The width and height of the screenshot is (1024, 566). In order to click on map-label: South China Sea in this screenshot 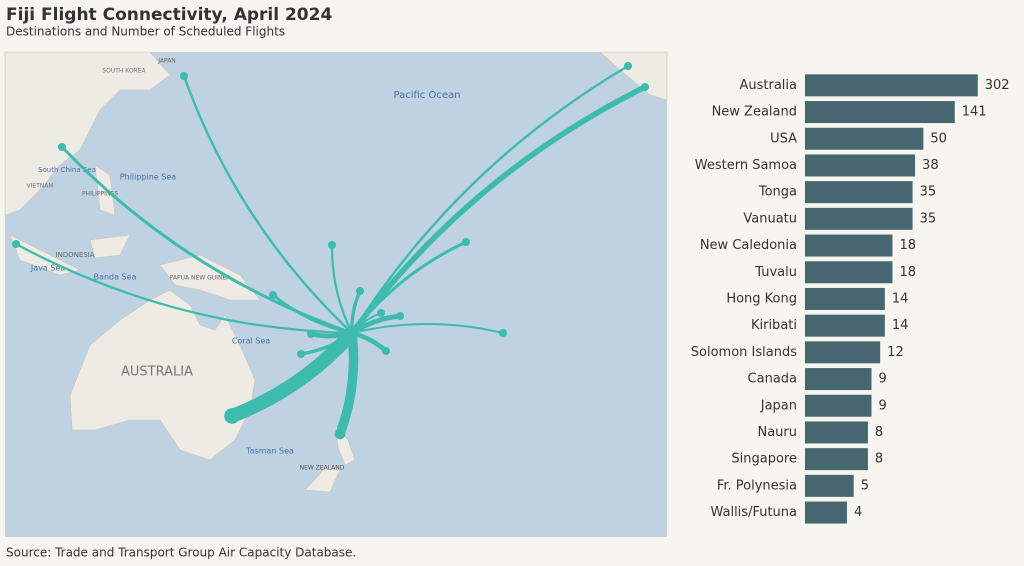, I will do `click(67, 170)`.